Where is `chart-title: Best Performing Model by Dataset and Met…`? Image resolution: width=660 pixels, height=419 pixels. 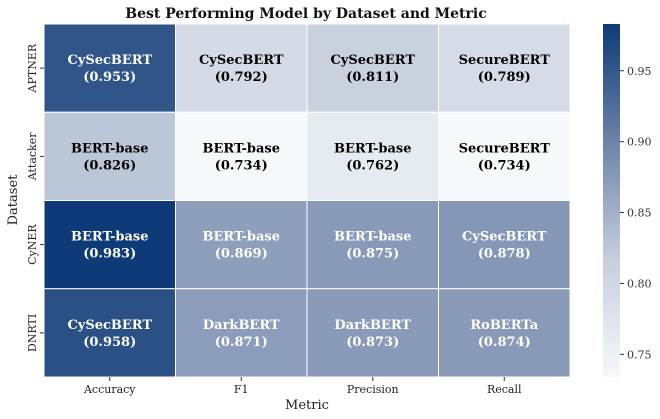 chart-title: Best Performing Model by Dataset and Met… is located at coordinates (306, 14).